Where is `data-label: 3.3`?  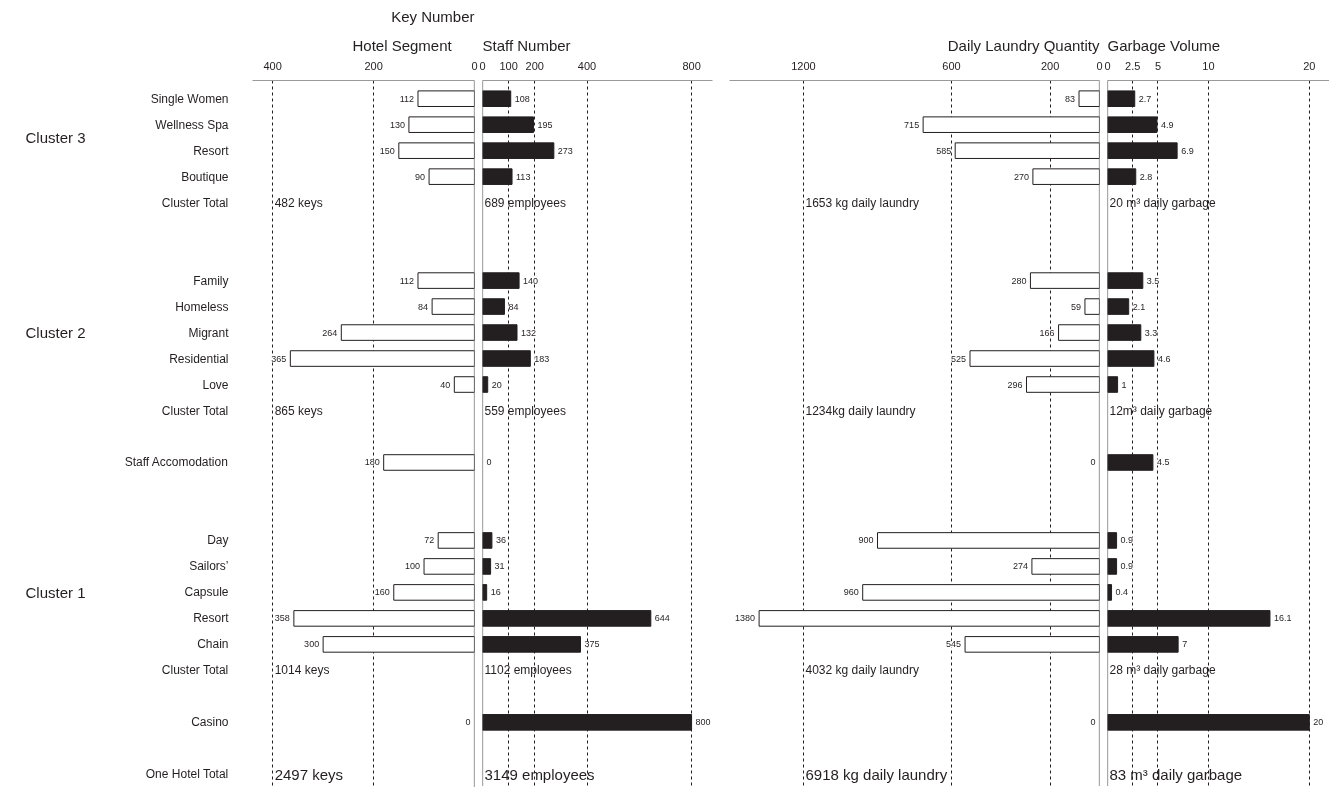 data-label: 3.3 is located at coordinates (1151, 332).